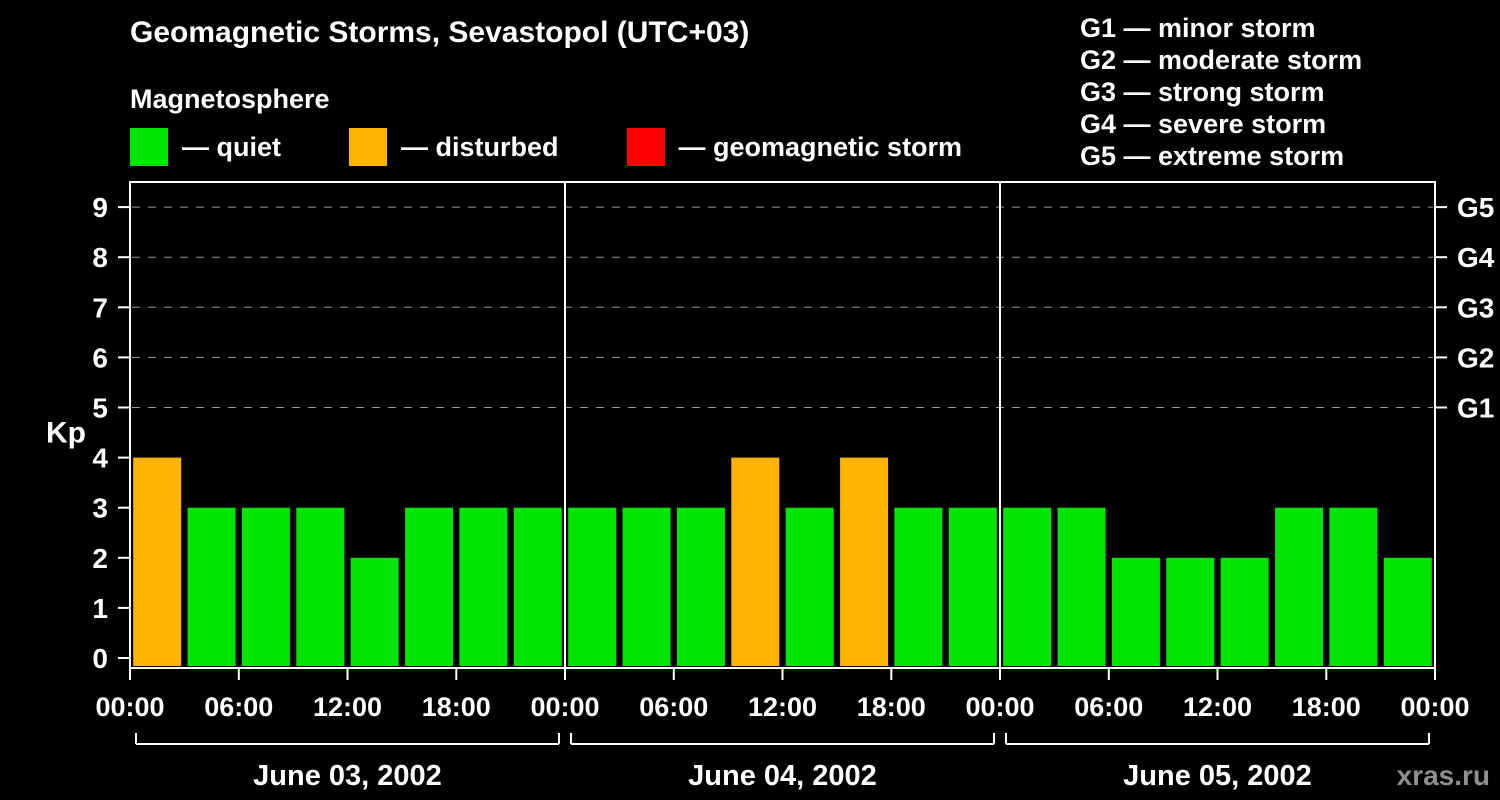 Image resolution: width=1500 pixels, height=800 pixels. What do you see at coordinates (100, 357) in the screenshot?
I see `y-tick-label: 6` at bounding box center [100, 357].